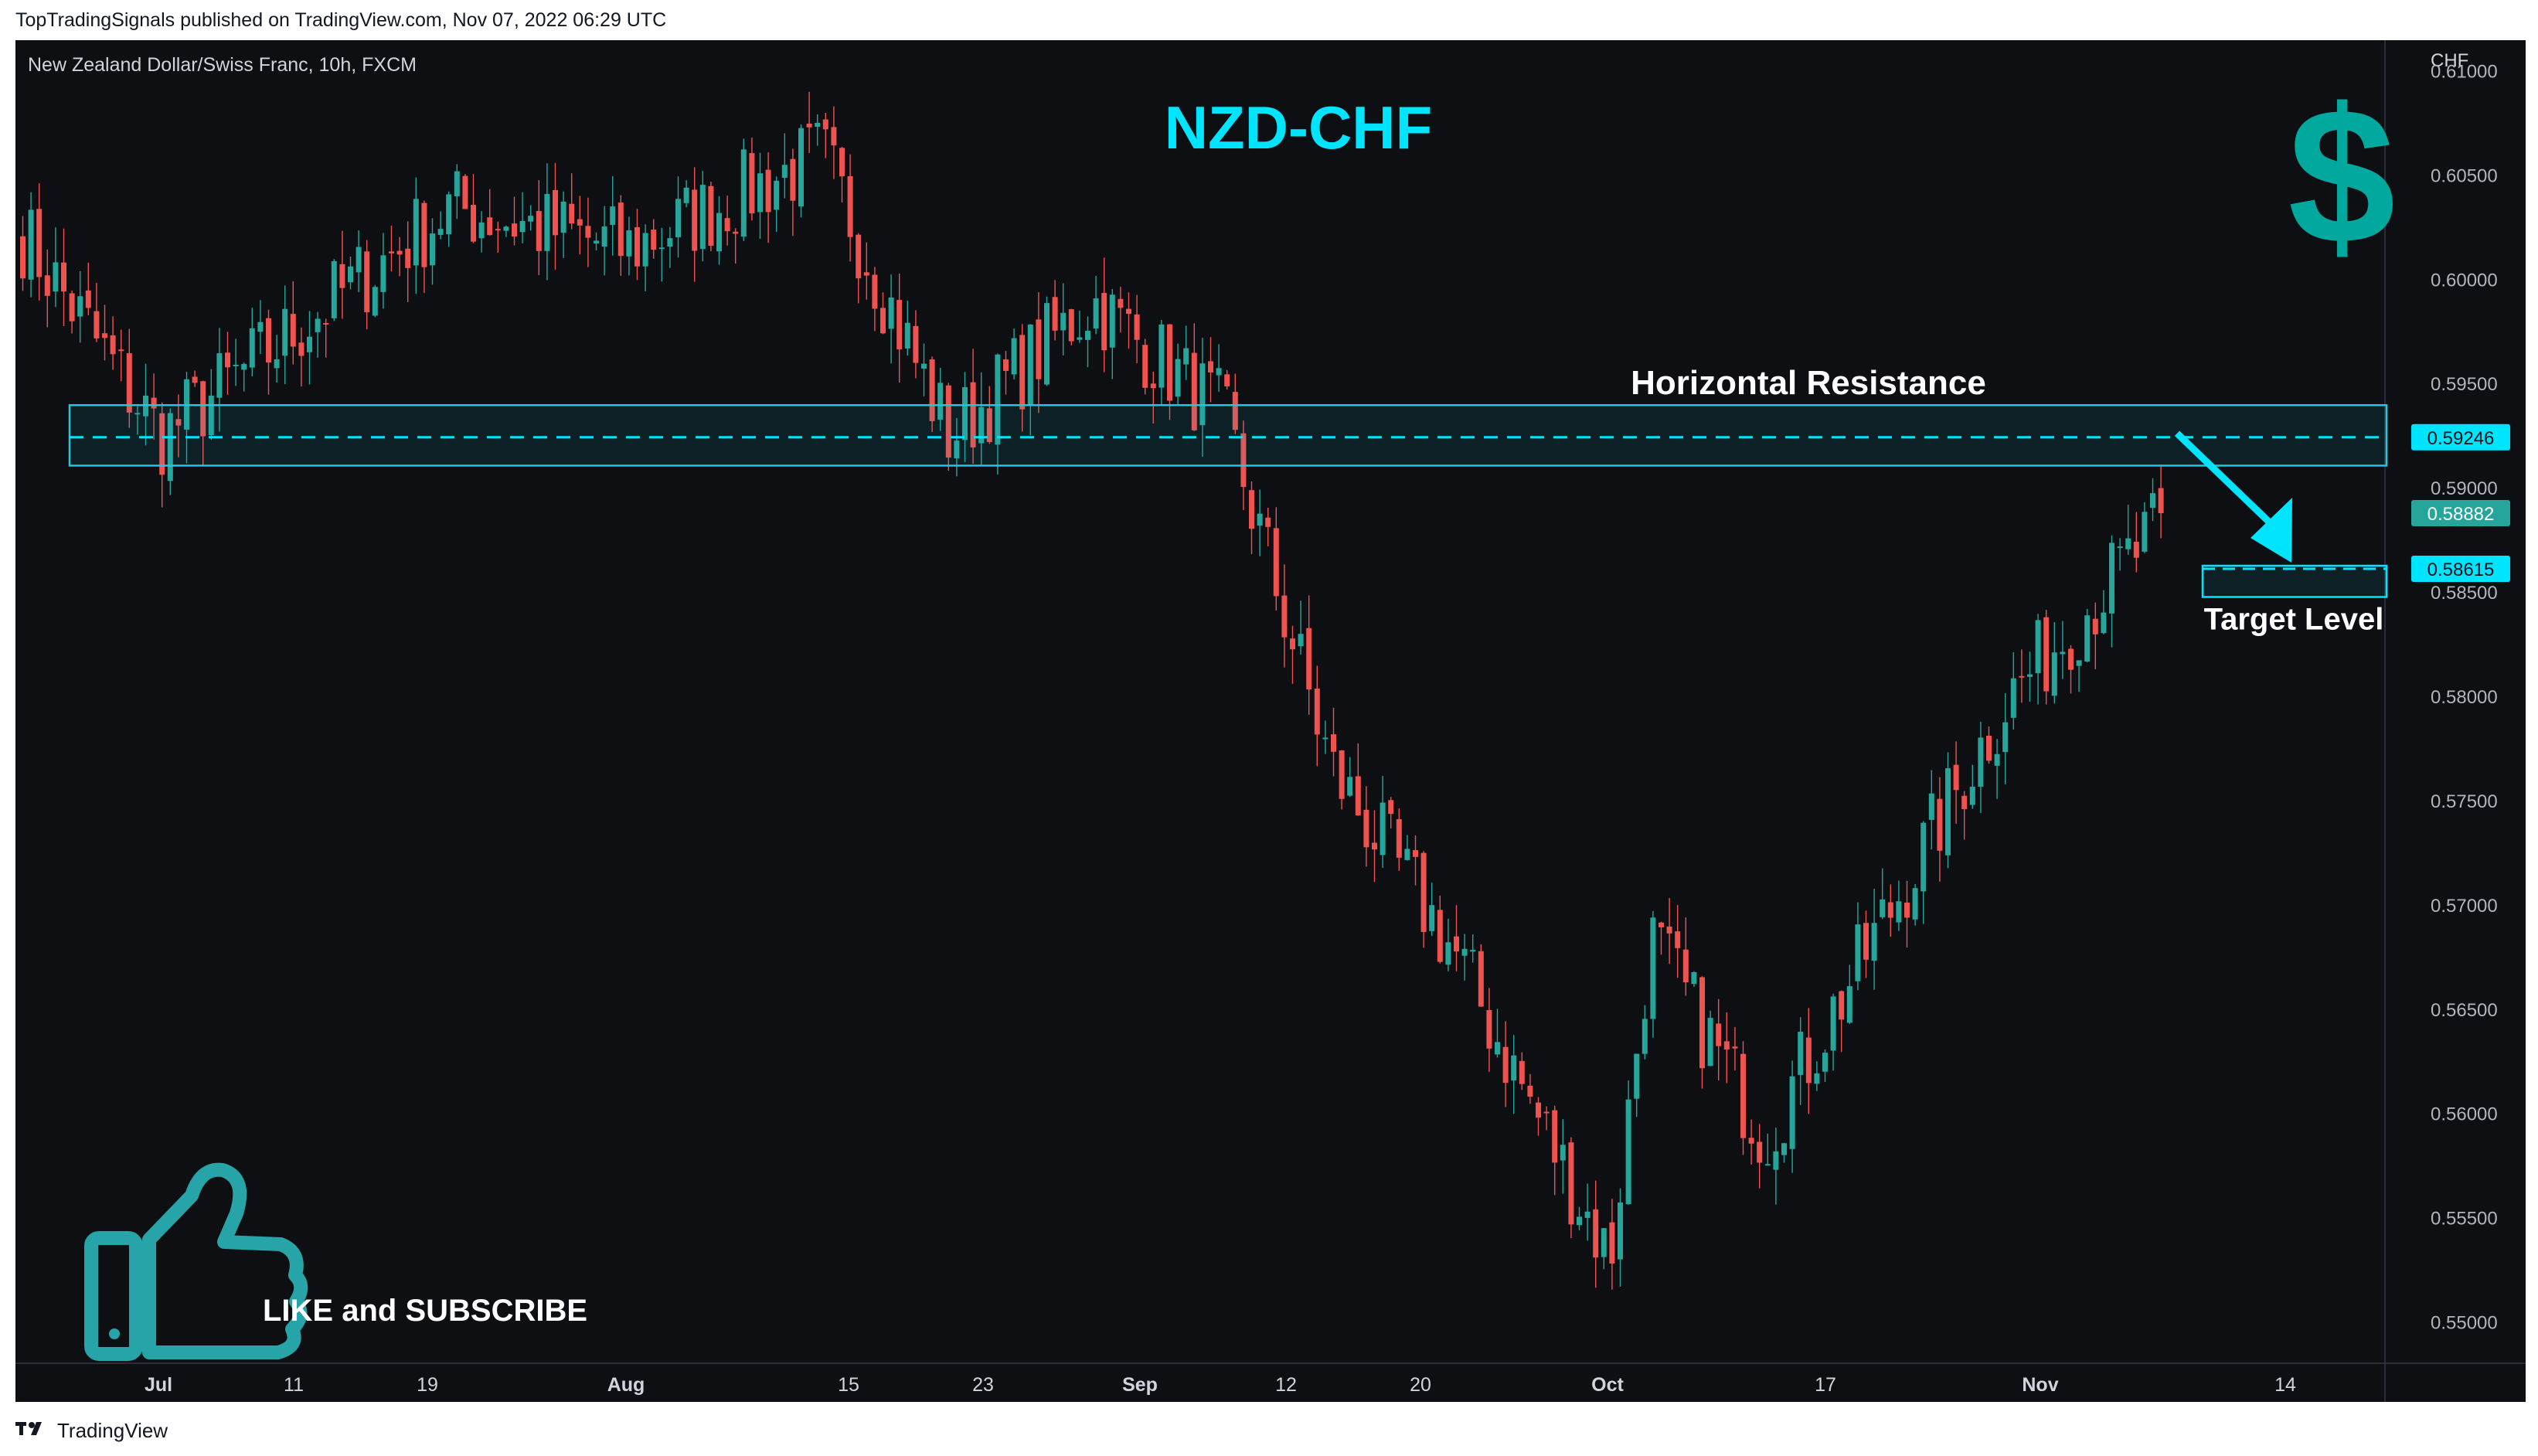  I want to click on price-tag-text: 0.58615, so click(2461, 570).